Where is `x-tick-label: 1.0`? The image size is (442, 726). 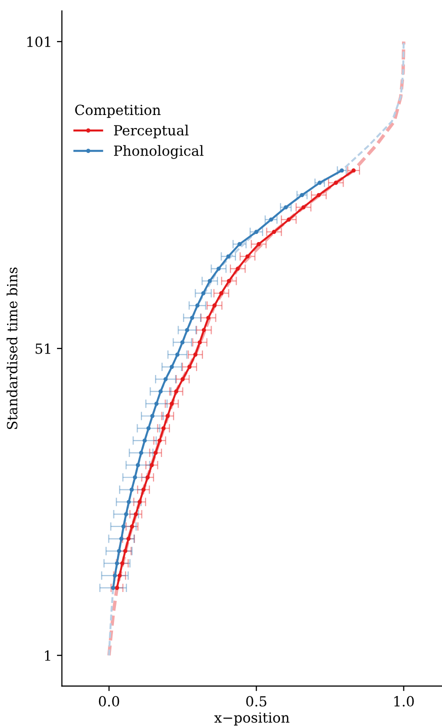
x-tick-label: 1.0 is located at coordinates (404, 701).